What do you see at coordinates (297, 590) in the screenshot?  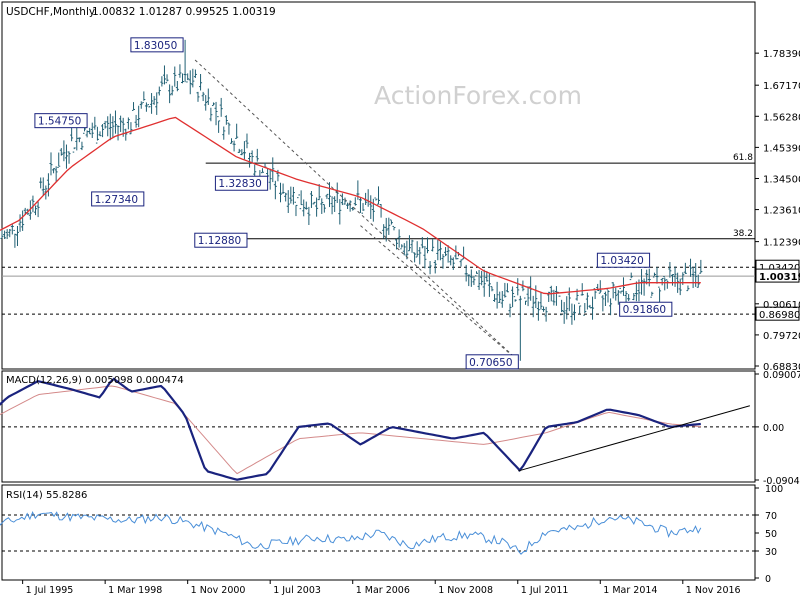 I see `x-tick-label: 1 Jul 2003` at bounding box center [297, 590].